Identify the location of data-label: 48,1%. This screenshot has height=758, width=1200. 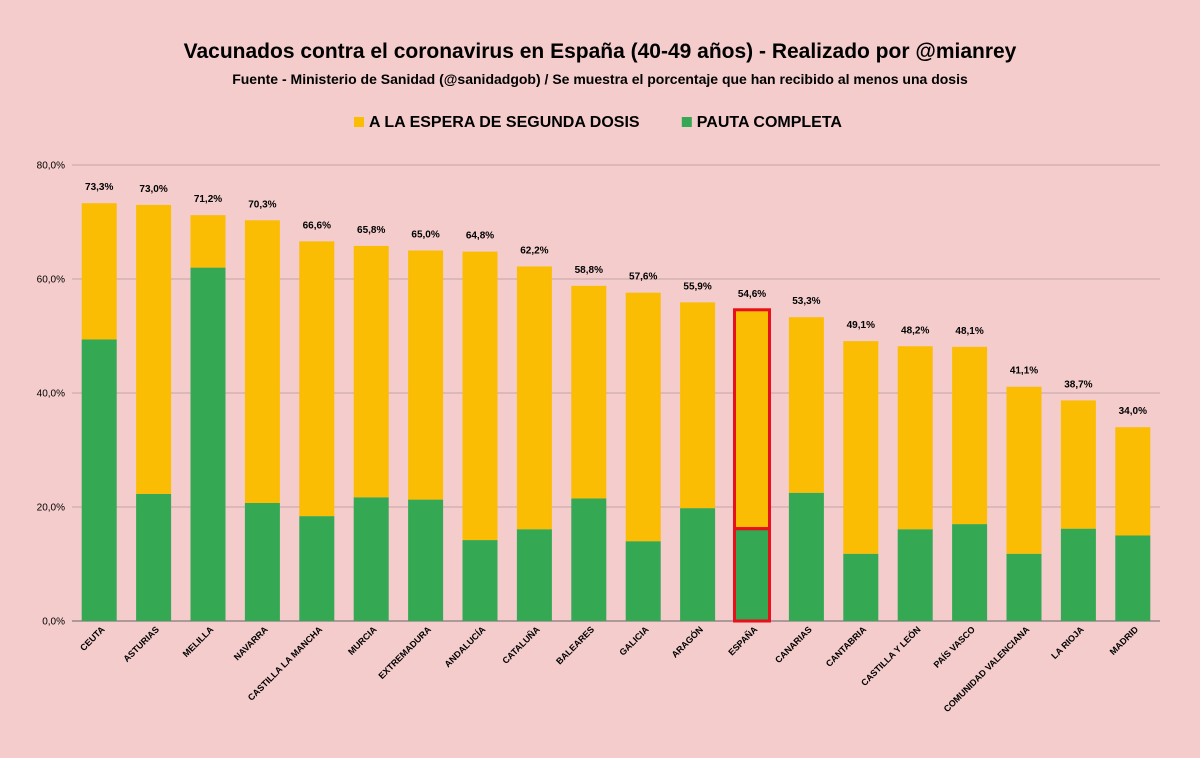
(969, 331).